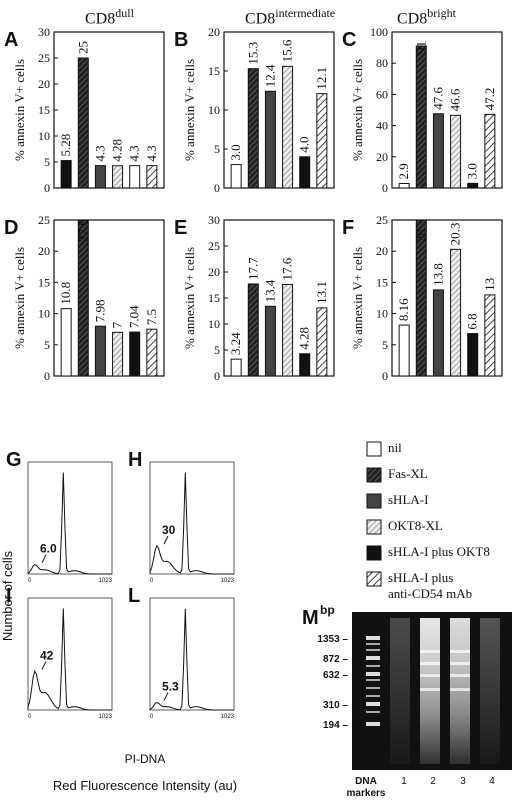 The width and height of the screenshot is (520, 803). What do you see at coordinates (366, 793) in the screenshot?
I see `lane-label: markers` at bounding box center [366, 793].